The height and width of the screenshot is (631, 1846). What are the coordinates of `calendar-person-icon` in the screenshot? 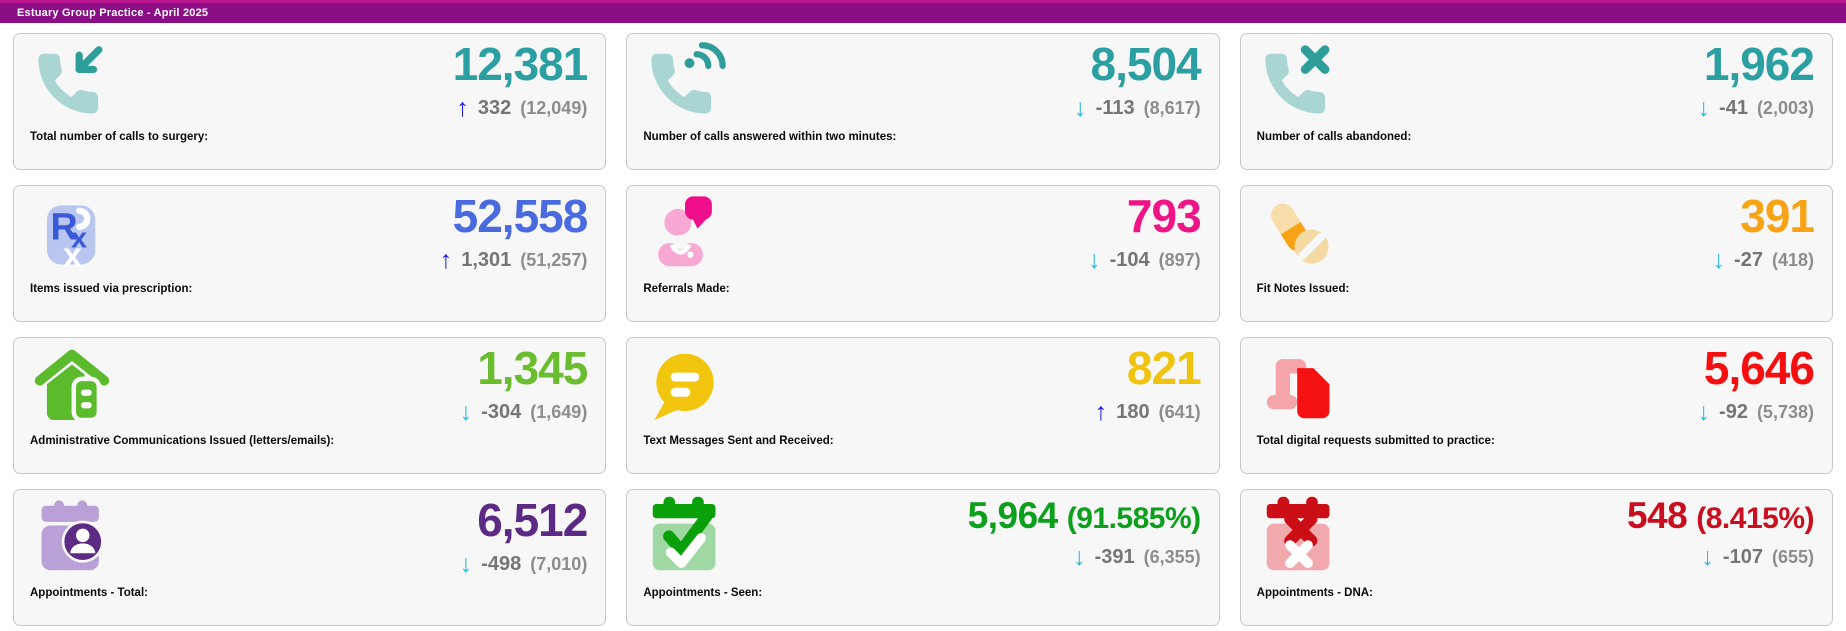 It's located at (72, 538).